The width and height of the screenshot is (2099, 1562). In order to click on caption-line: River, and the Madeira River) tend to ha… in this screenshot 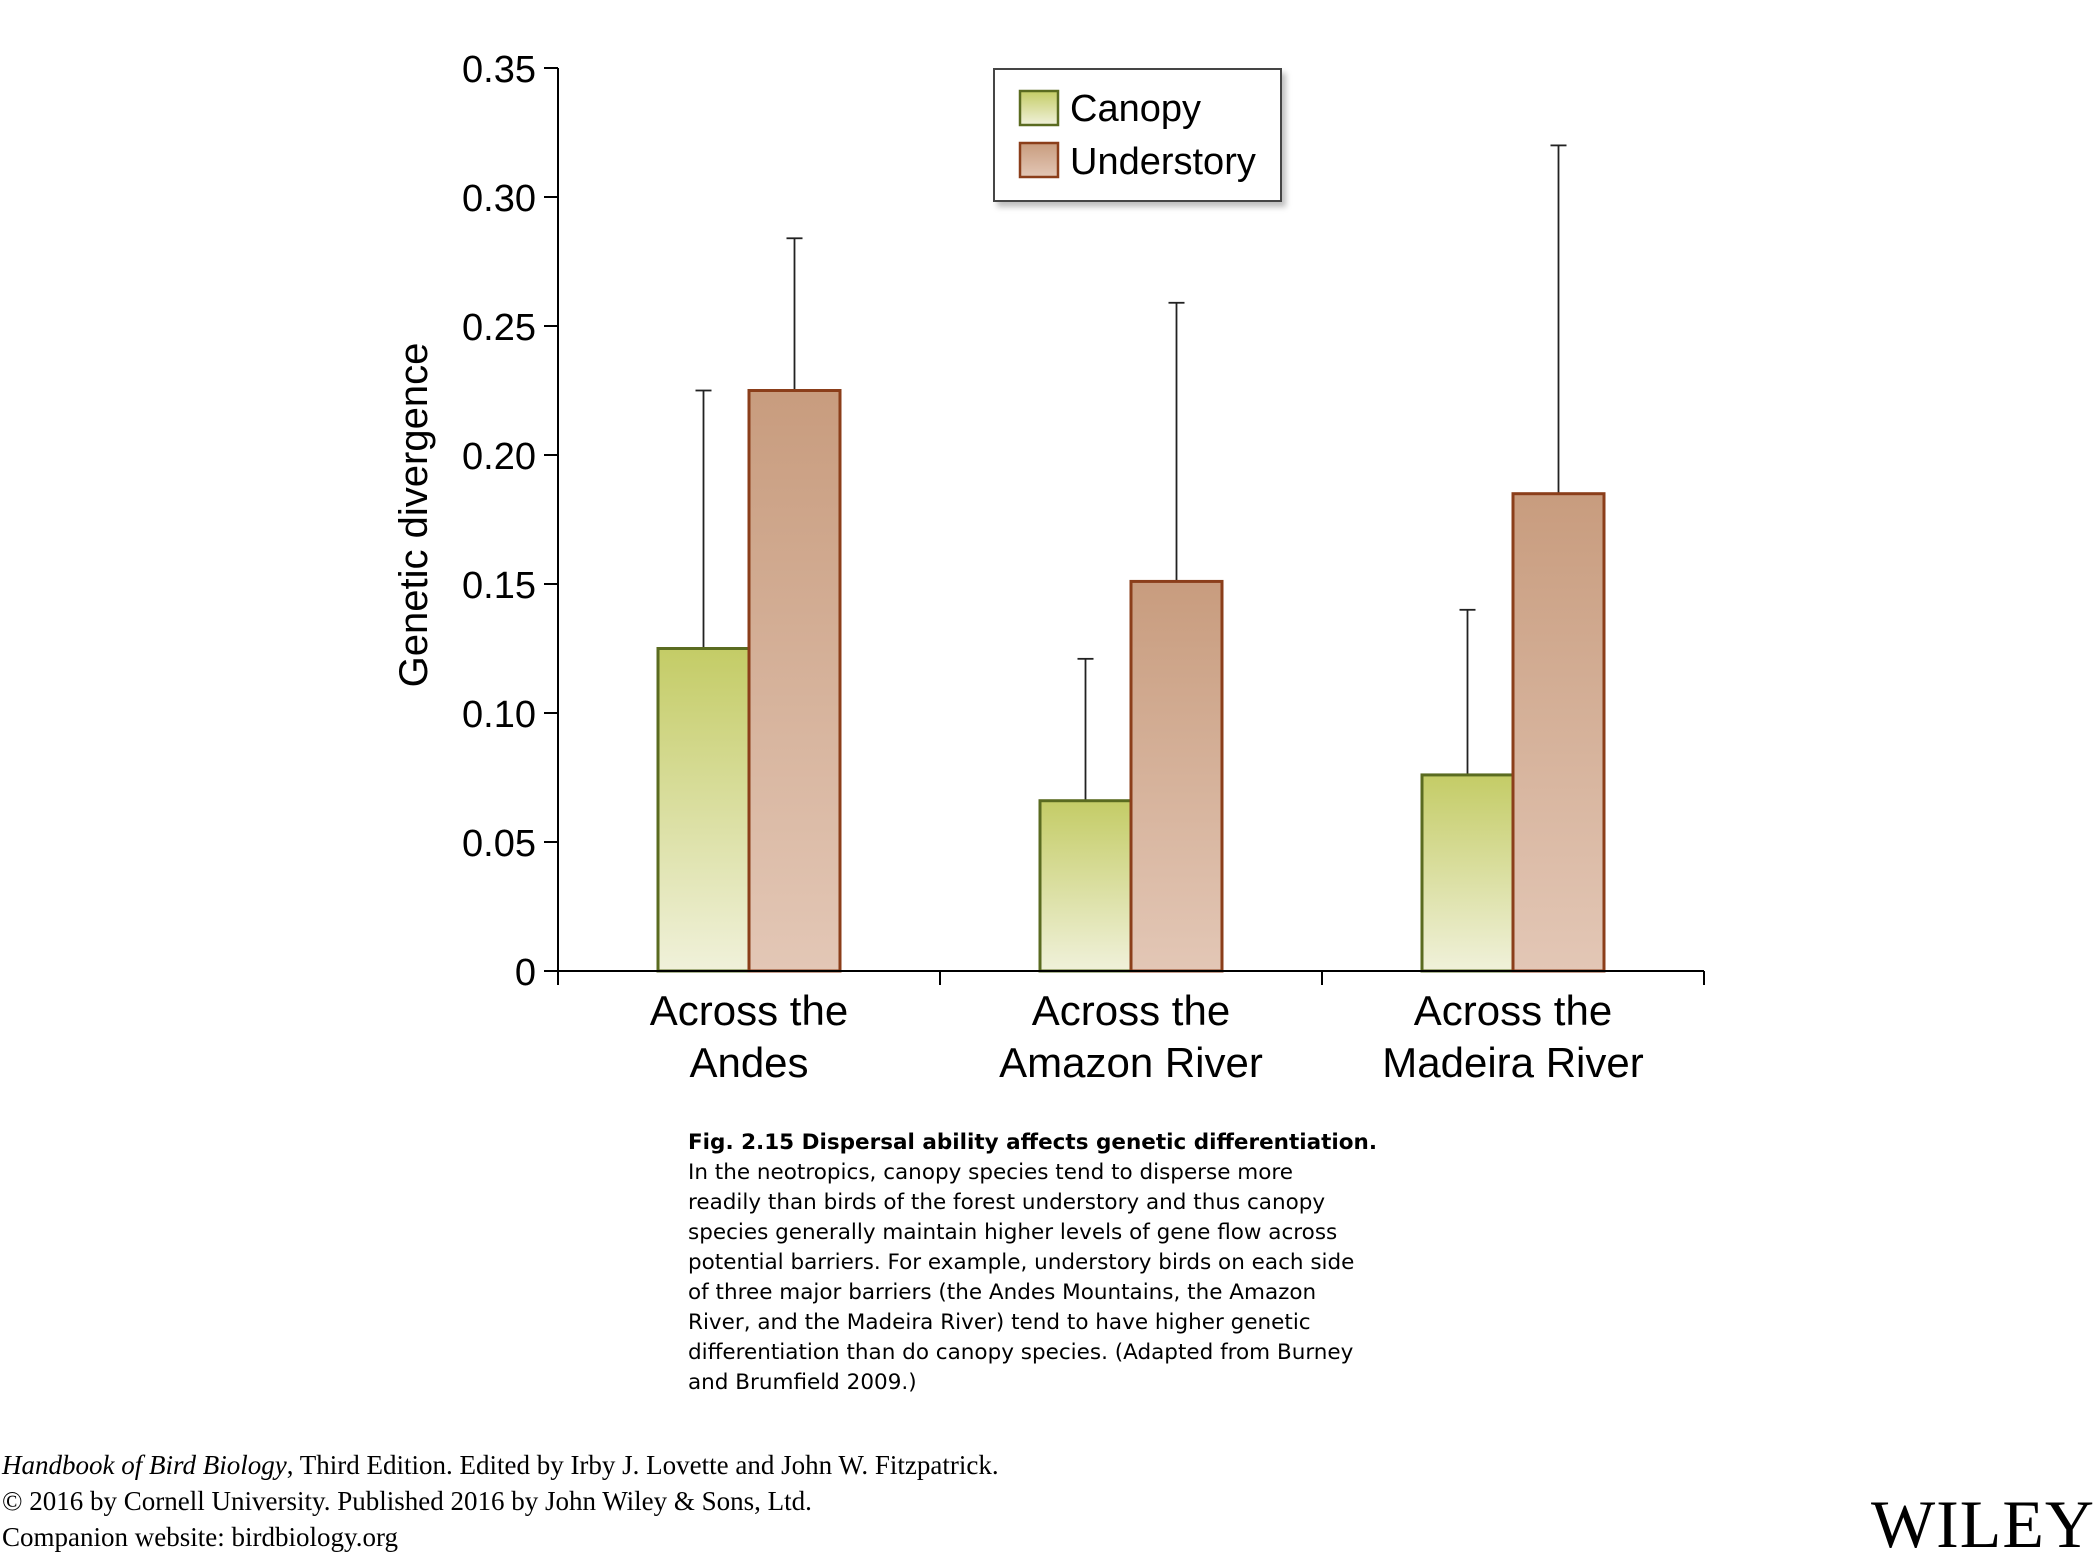, I will do `click(999, 1322)`.